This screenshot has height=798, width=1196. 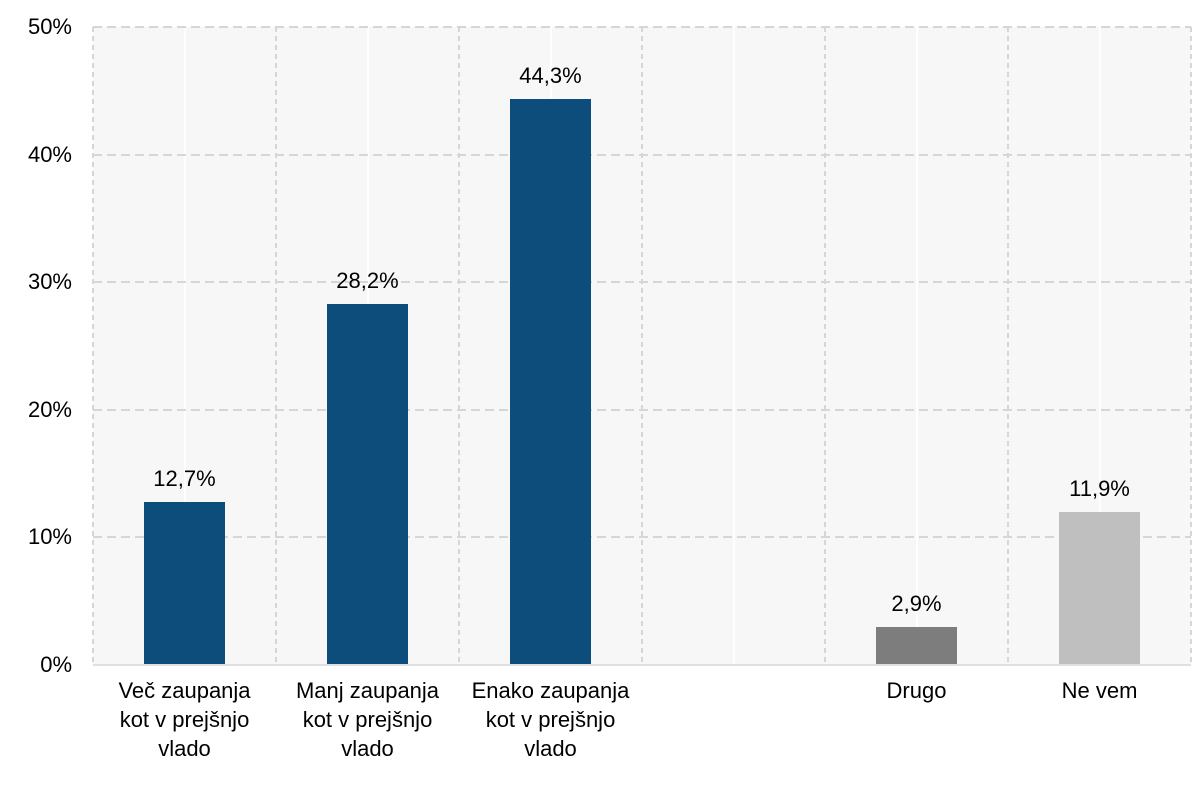 What do you see at coordinates (49, 537) in the screenshot?
I see `y-axis-tick-label: 10%` at bounding box center [49, 537].